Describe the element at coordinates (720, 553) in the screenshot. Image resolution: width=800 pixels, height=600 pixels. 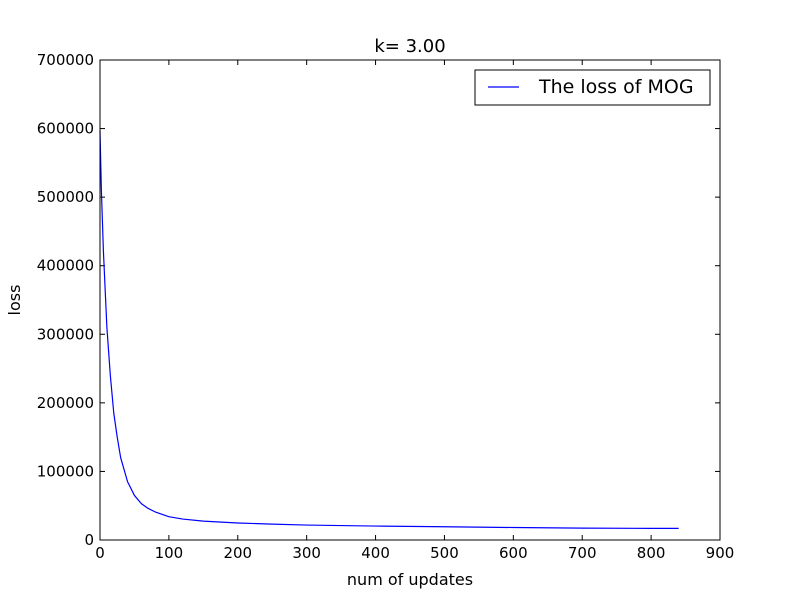
I see `x-tick-label: 900` at that location.